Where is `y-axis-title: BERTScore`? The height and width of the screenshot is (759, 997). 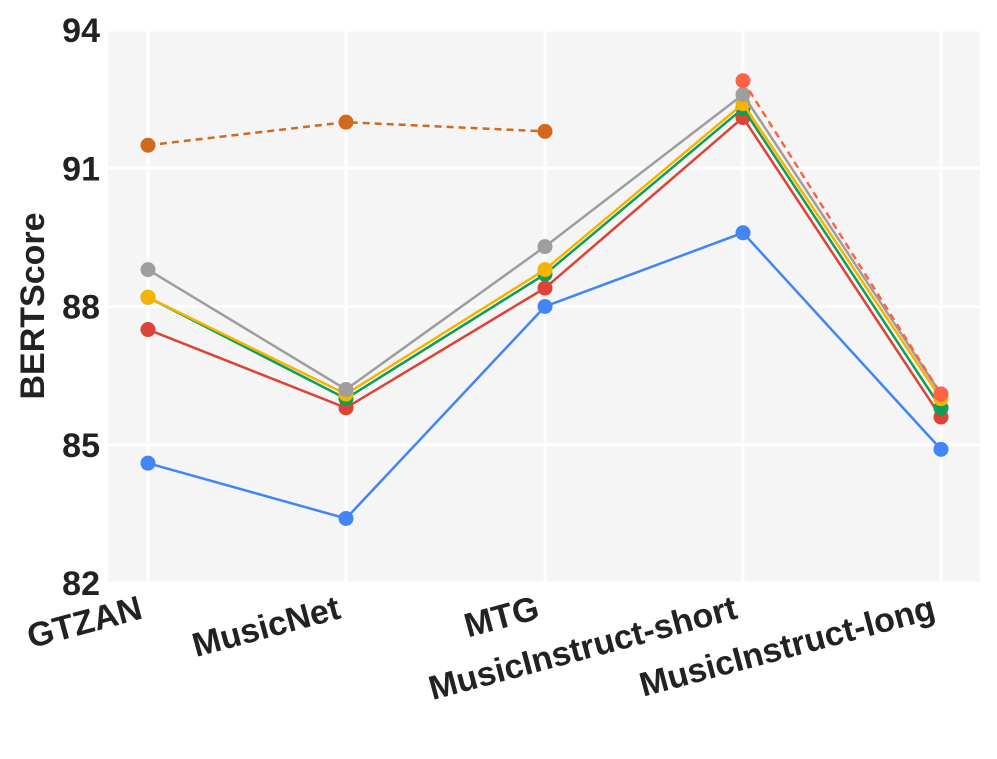
y-axis-title: BERTScore is located at coordinates (33, 305).